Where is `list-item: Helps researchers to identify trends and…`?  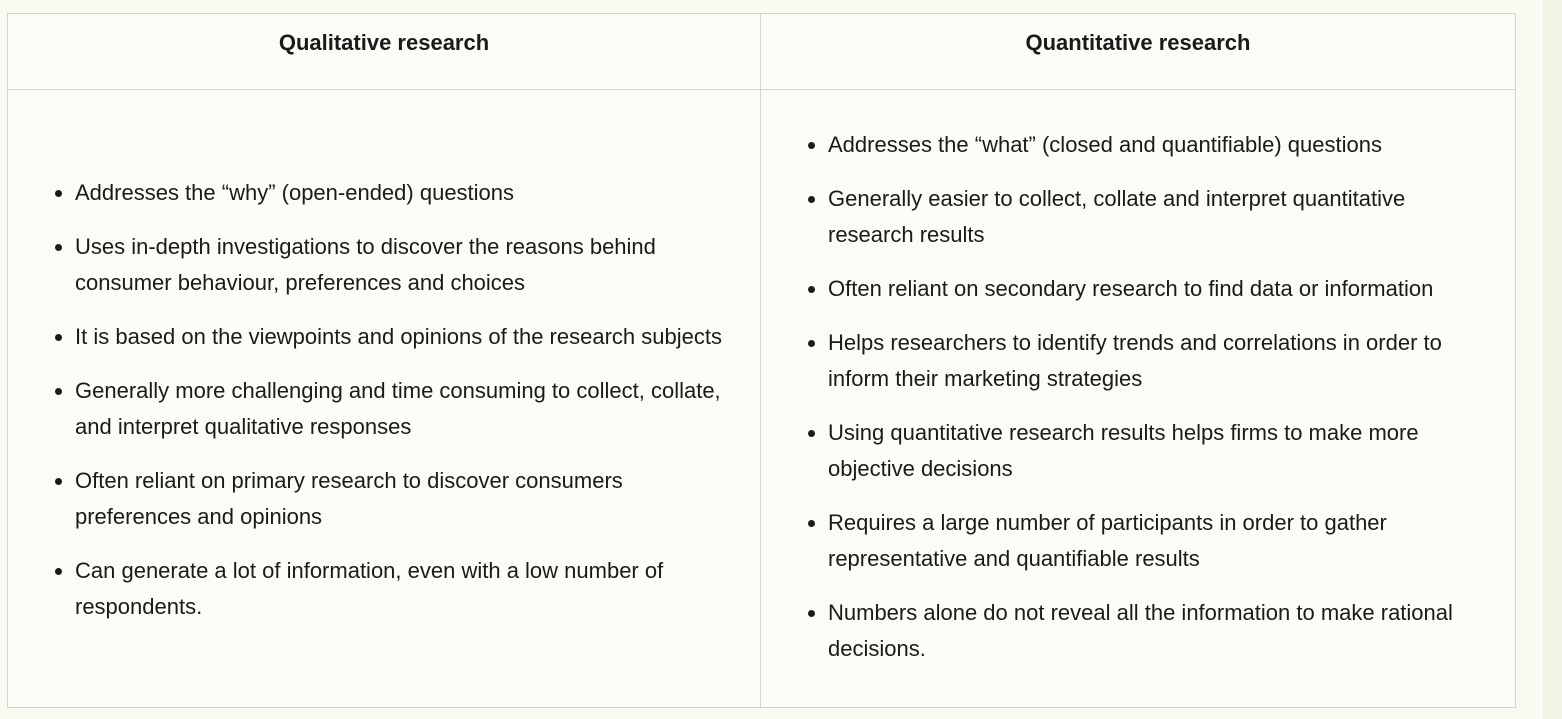
list-item: Helps researchers to identify trends and… is located at coordinates (1158, 361).